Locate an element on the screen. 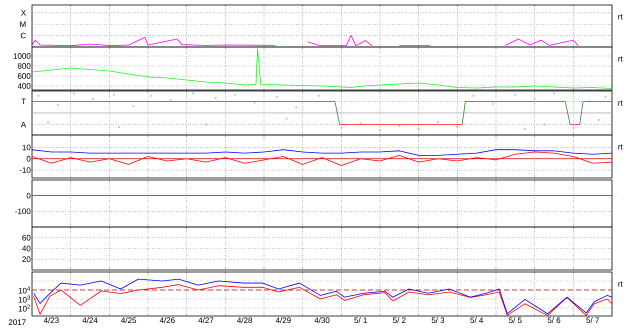 The width and height of the screenshot is (633, 334). y-tick-label: 60 is located at coordinates (26, 237).